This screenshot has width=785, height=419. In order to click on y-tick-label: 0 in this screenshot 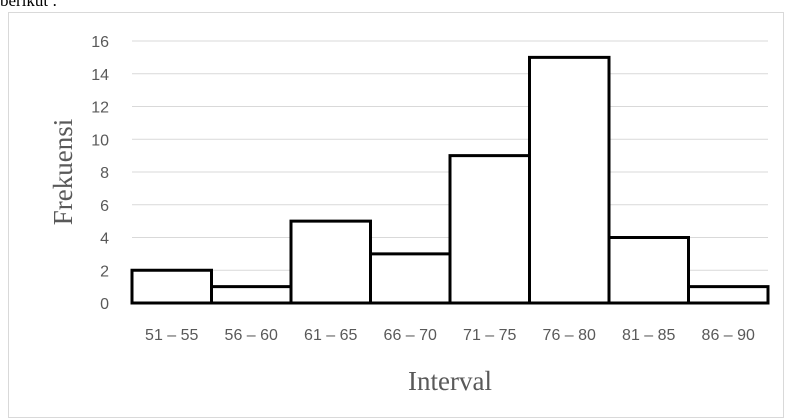, I will do `click(104, 304)`.